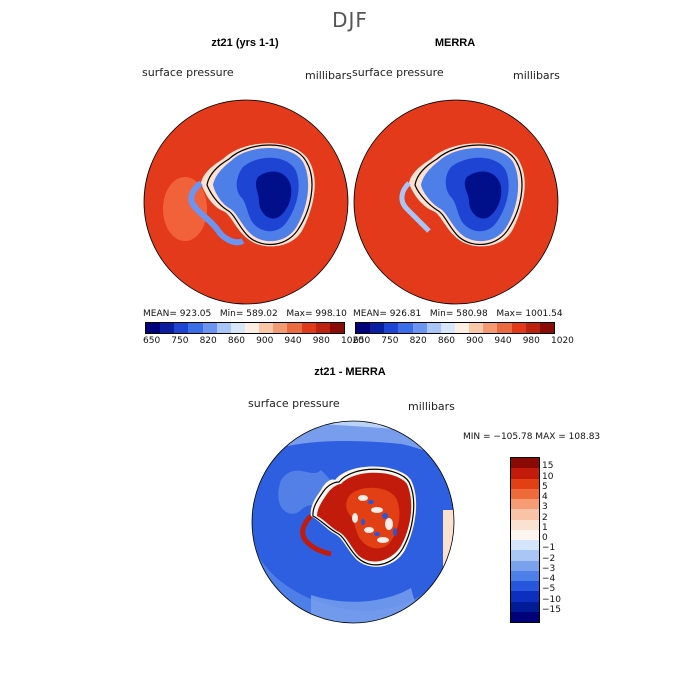 The image size is (700, 700). I want to click on left-max-value: 998.10, so click(331, 314).